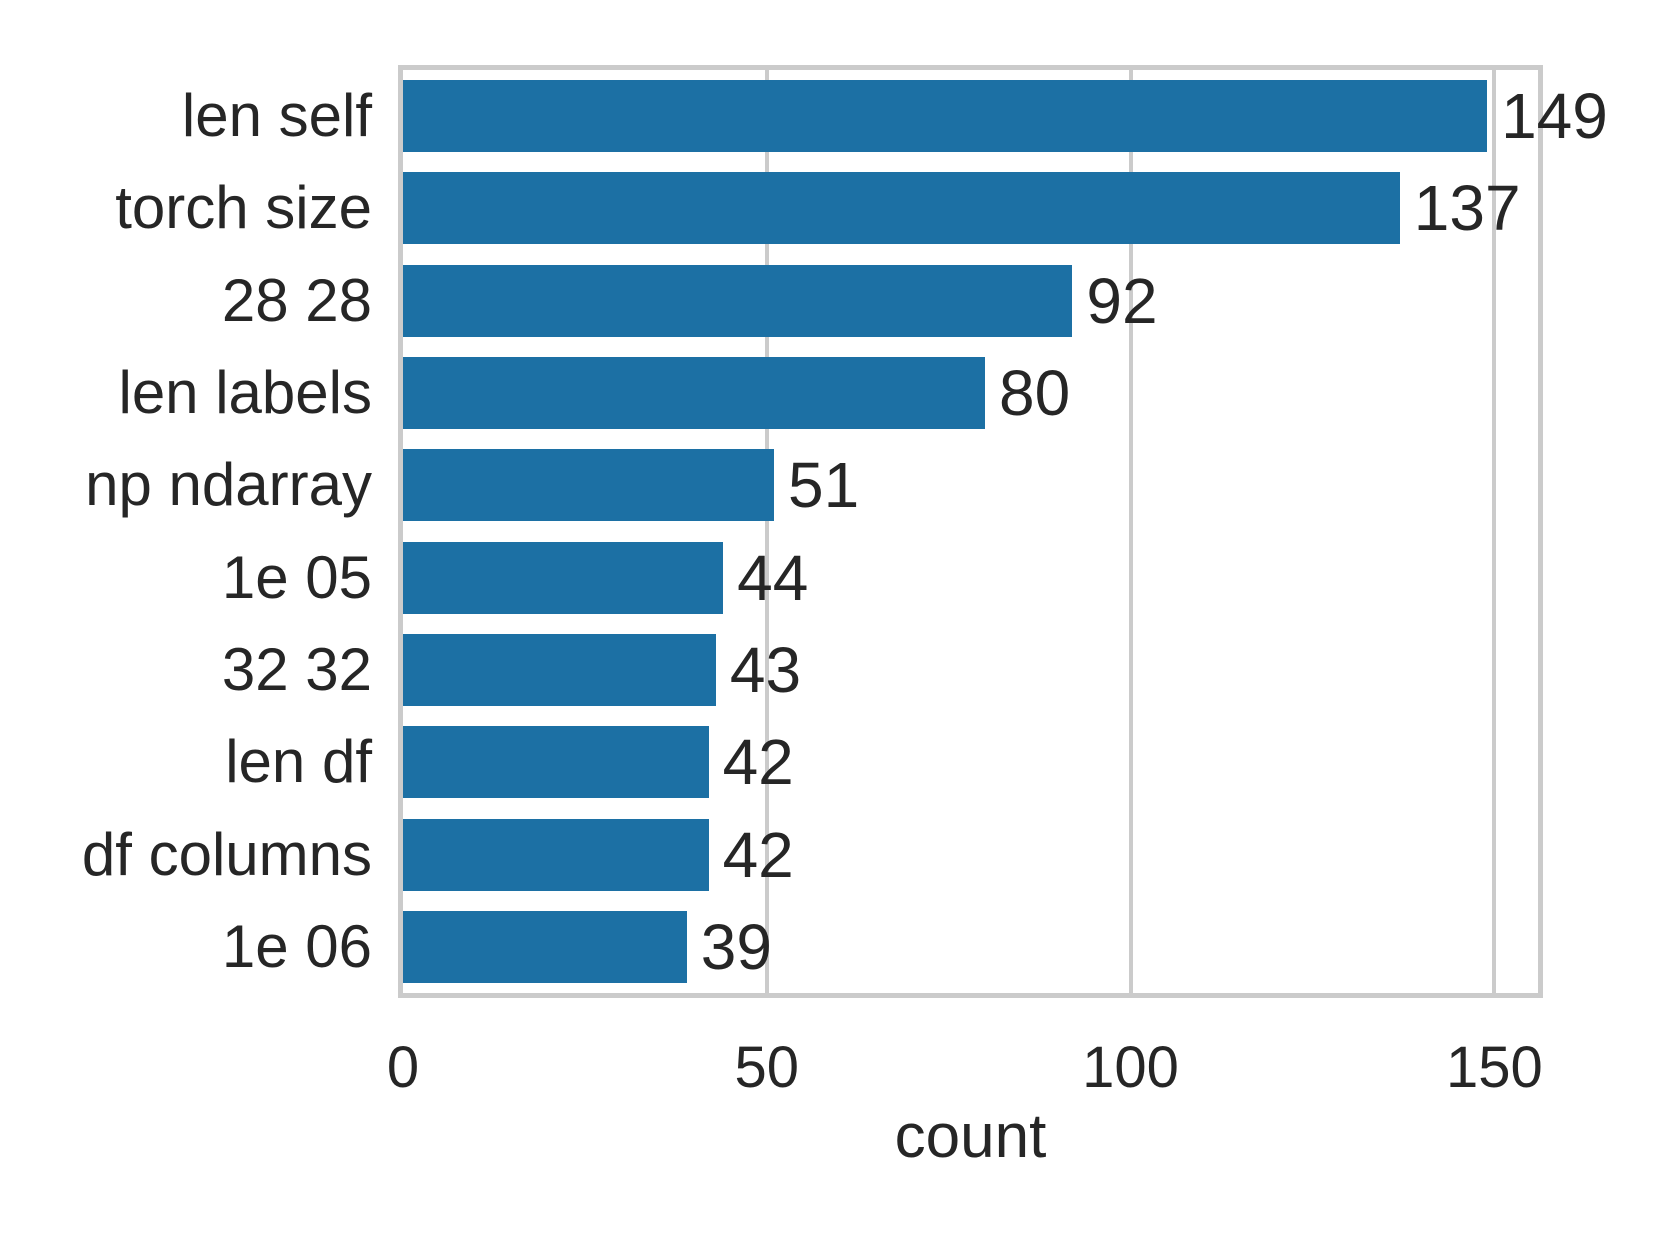  Describe the element at coordinates (694, 393) in the screenshot. I see `bar-len-labels` at that location.